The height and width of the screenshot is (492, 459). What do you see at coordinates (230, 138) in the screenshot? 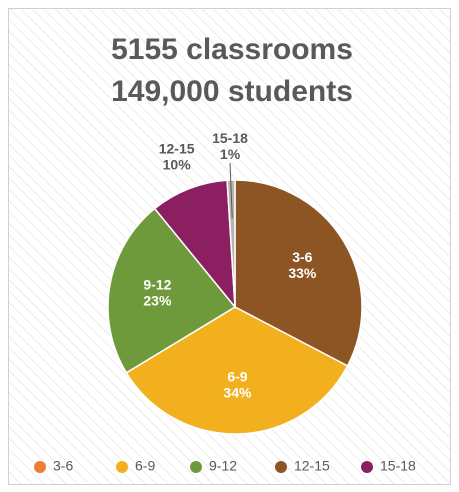
I see `data-label: 15-18` at bounding box center [230, 138].